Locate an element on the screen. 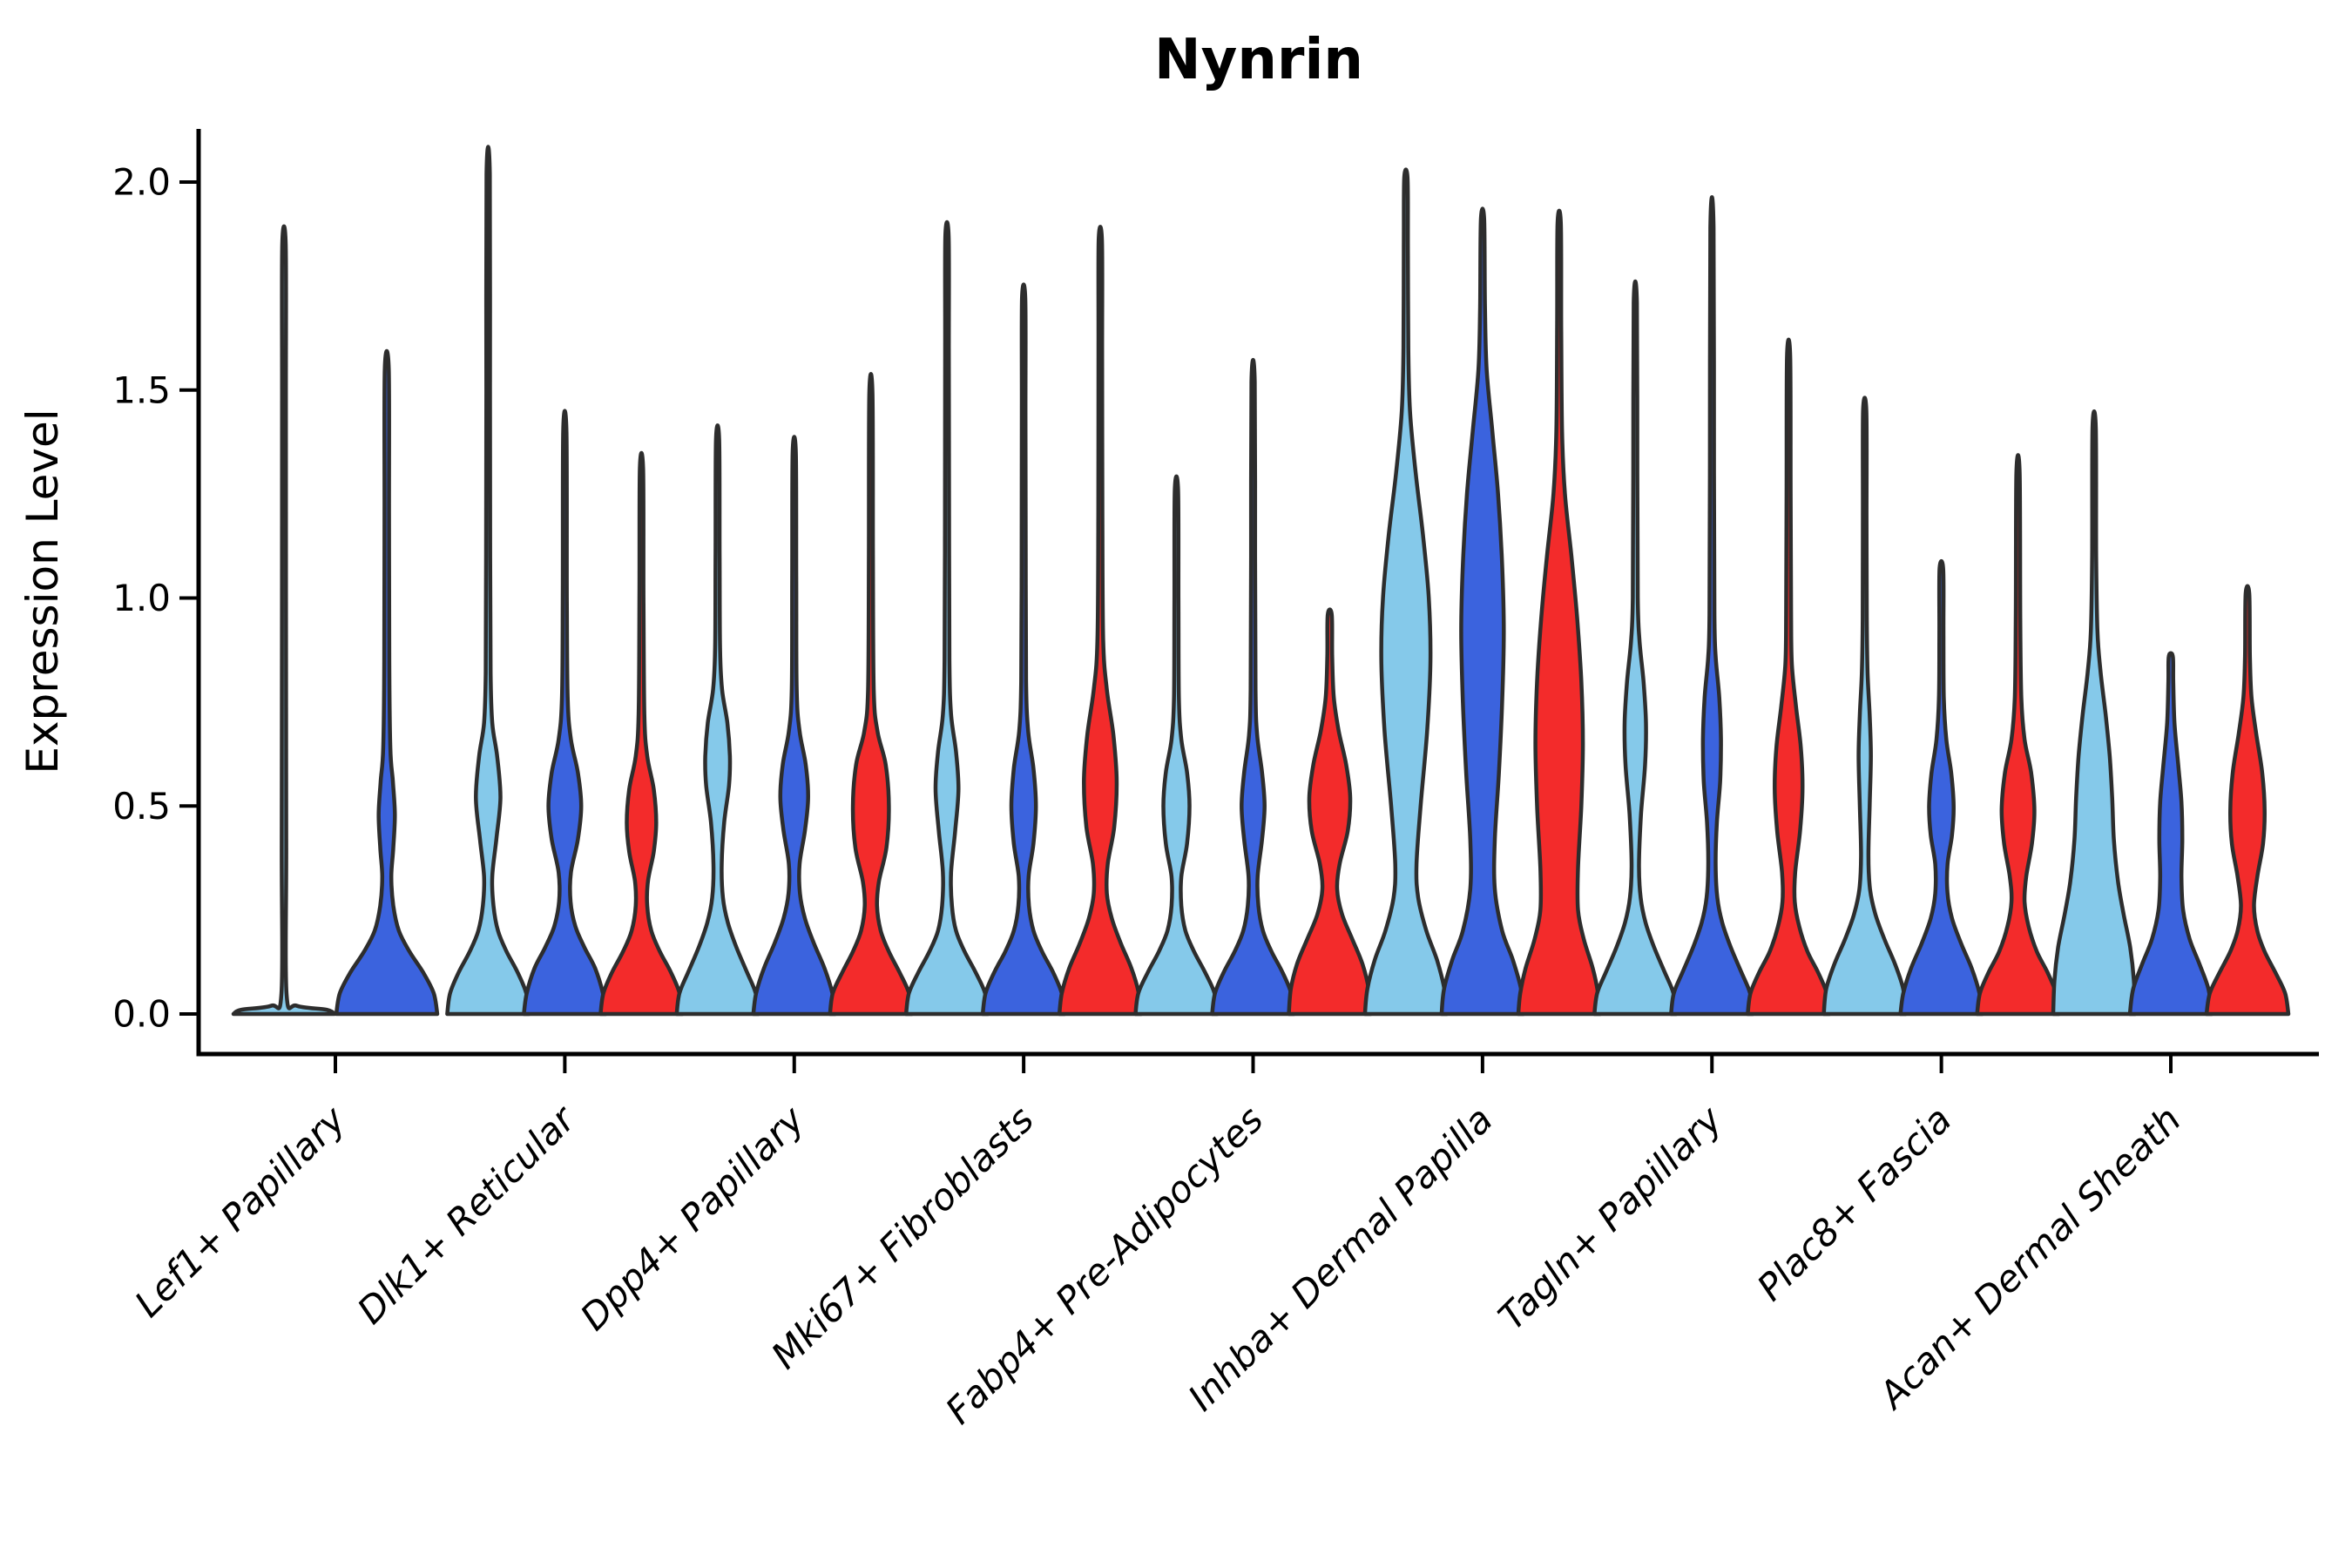 The image size is (2352, 1568). x-tick-label: Lef1+ Papillary is located at coordinates (240, 1212).